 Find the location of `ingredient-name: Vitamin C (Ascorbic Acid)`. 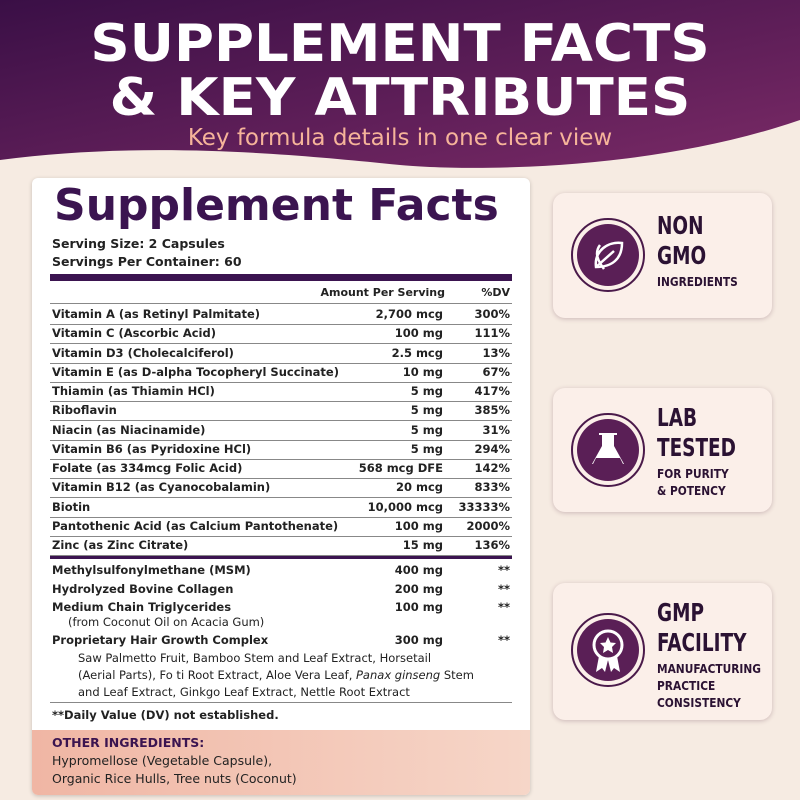

ingredient-name: Vitamin C (Ascorbic Acid) is located at coordinates (134, 333).